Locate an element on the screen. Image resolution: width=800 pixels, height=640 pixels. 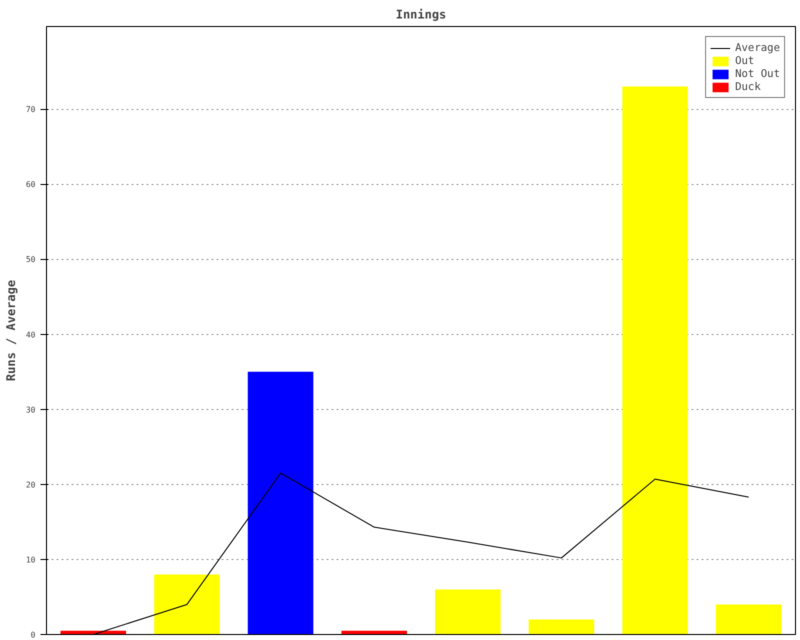
legend-label: Duck is located at coordinates (748, 86).